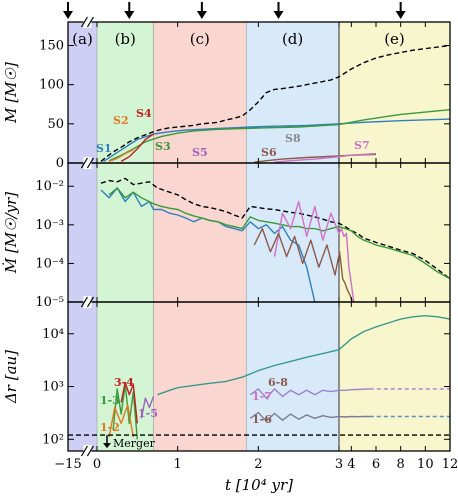  Describe the element at coordinates (51, 85) in the screenshot. I see `y-tick-label: 100` at that location.